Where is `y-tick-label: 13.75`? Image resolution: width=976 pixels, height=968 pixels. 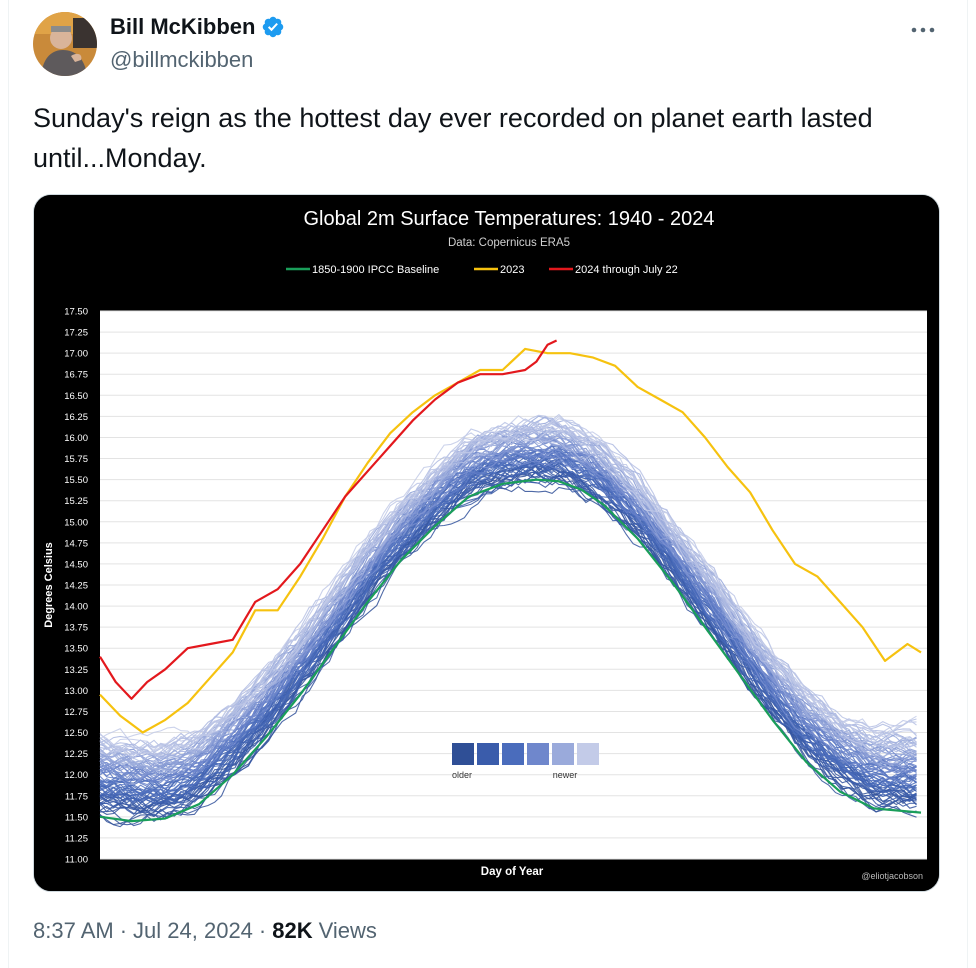 y-tick-label: 13.75 is located at coordinates (76, 628).